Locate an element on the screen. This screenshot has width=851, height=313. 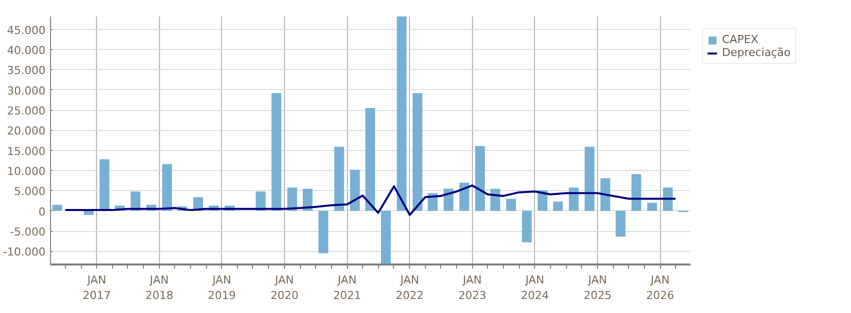
y-tick-label: -5.000 is located at coordinates (28, 232).